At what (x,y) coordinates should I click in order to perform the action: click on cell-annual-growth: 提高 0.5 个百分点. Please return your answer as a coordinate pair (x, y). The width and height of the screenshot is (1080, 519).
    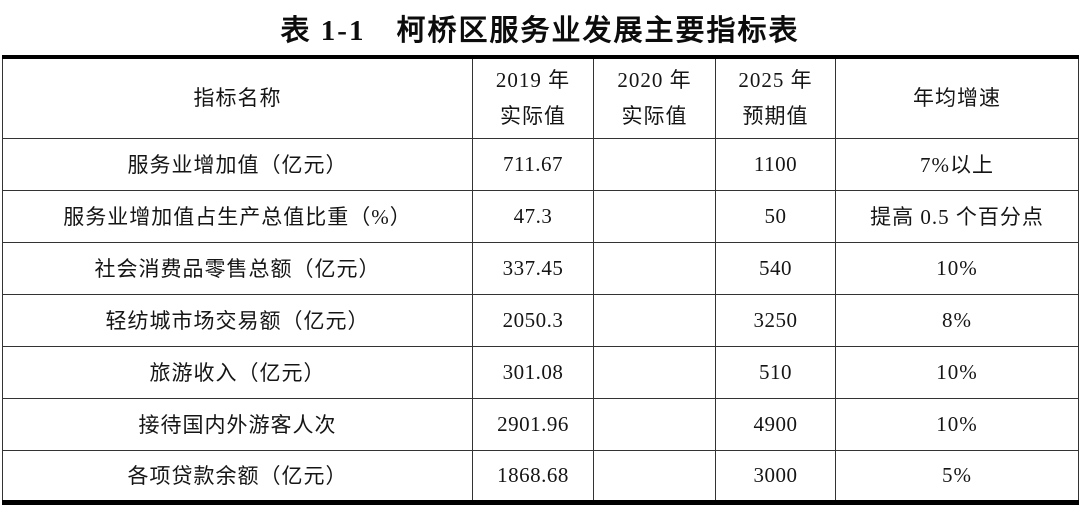
    Looking at the image, I should click on (957, 216).